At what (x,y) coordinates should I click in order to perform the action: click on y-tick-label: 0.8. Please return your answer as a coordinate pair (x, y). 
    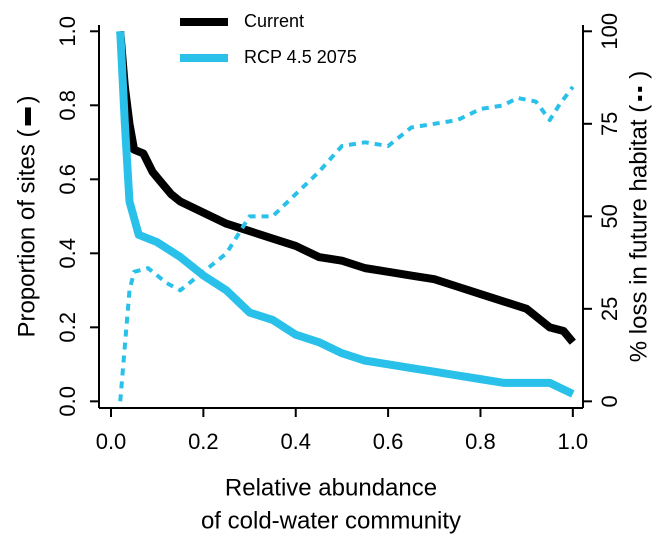
    Looking at the image, I should click on (67, 105).